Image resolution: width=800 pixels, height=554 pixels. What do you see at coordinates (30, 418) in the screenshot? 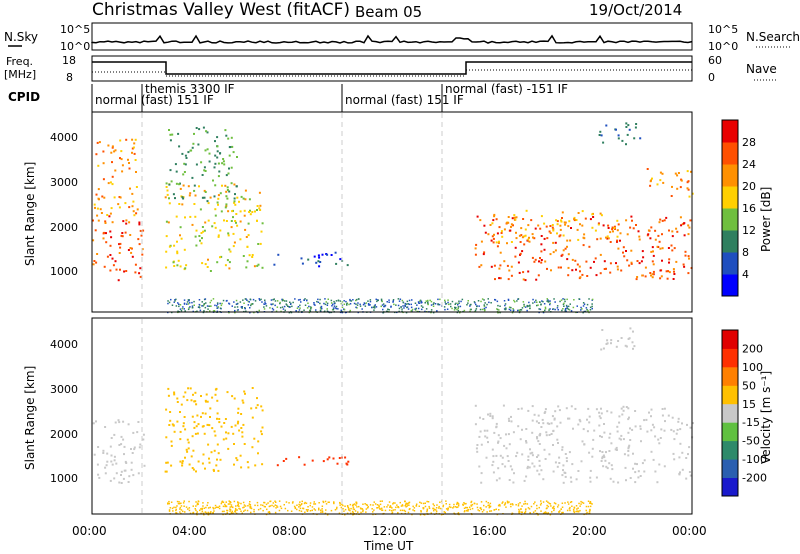
I see `velocity-y-label: Slant Range [km]` at bounding box center [30, 418].